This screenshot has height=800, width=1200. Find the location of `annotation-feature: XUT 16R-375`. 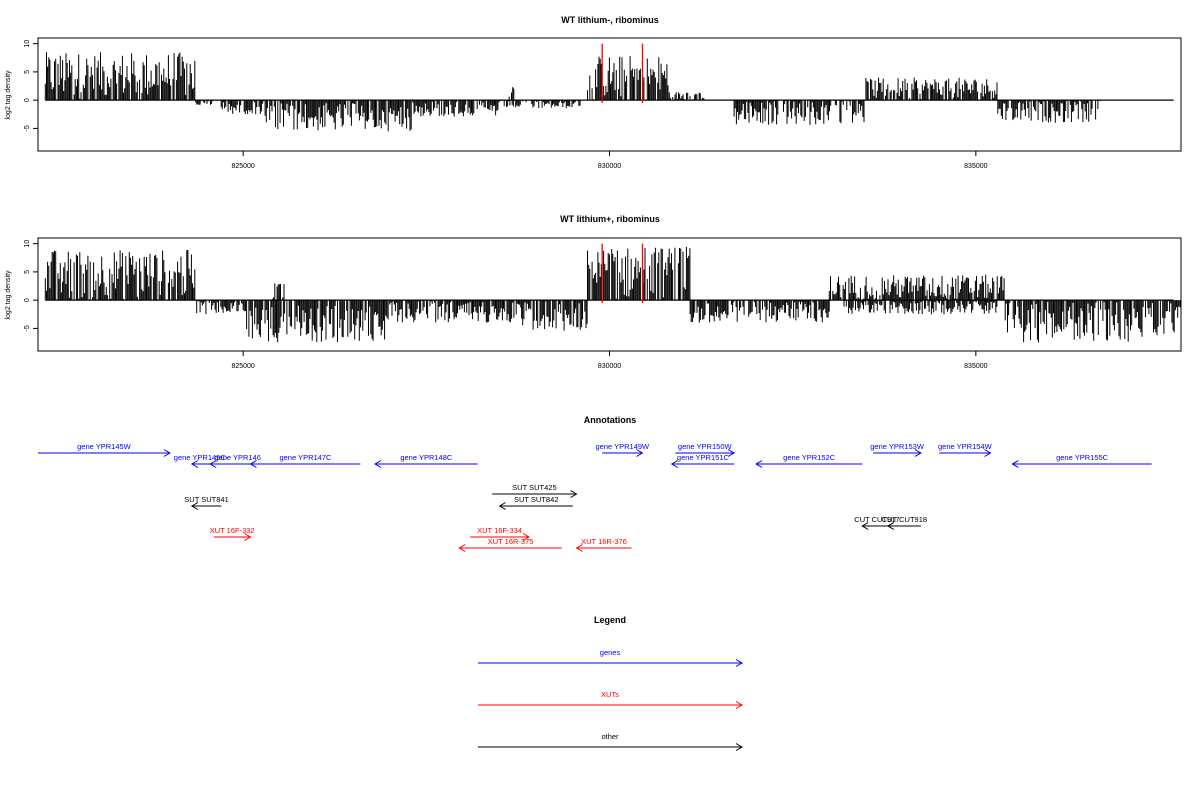

annotation-feature: XUT 16R-375 is located at coordinates (510, 544).